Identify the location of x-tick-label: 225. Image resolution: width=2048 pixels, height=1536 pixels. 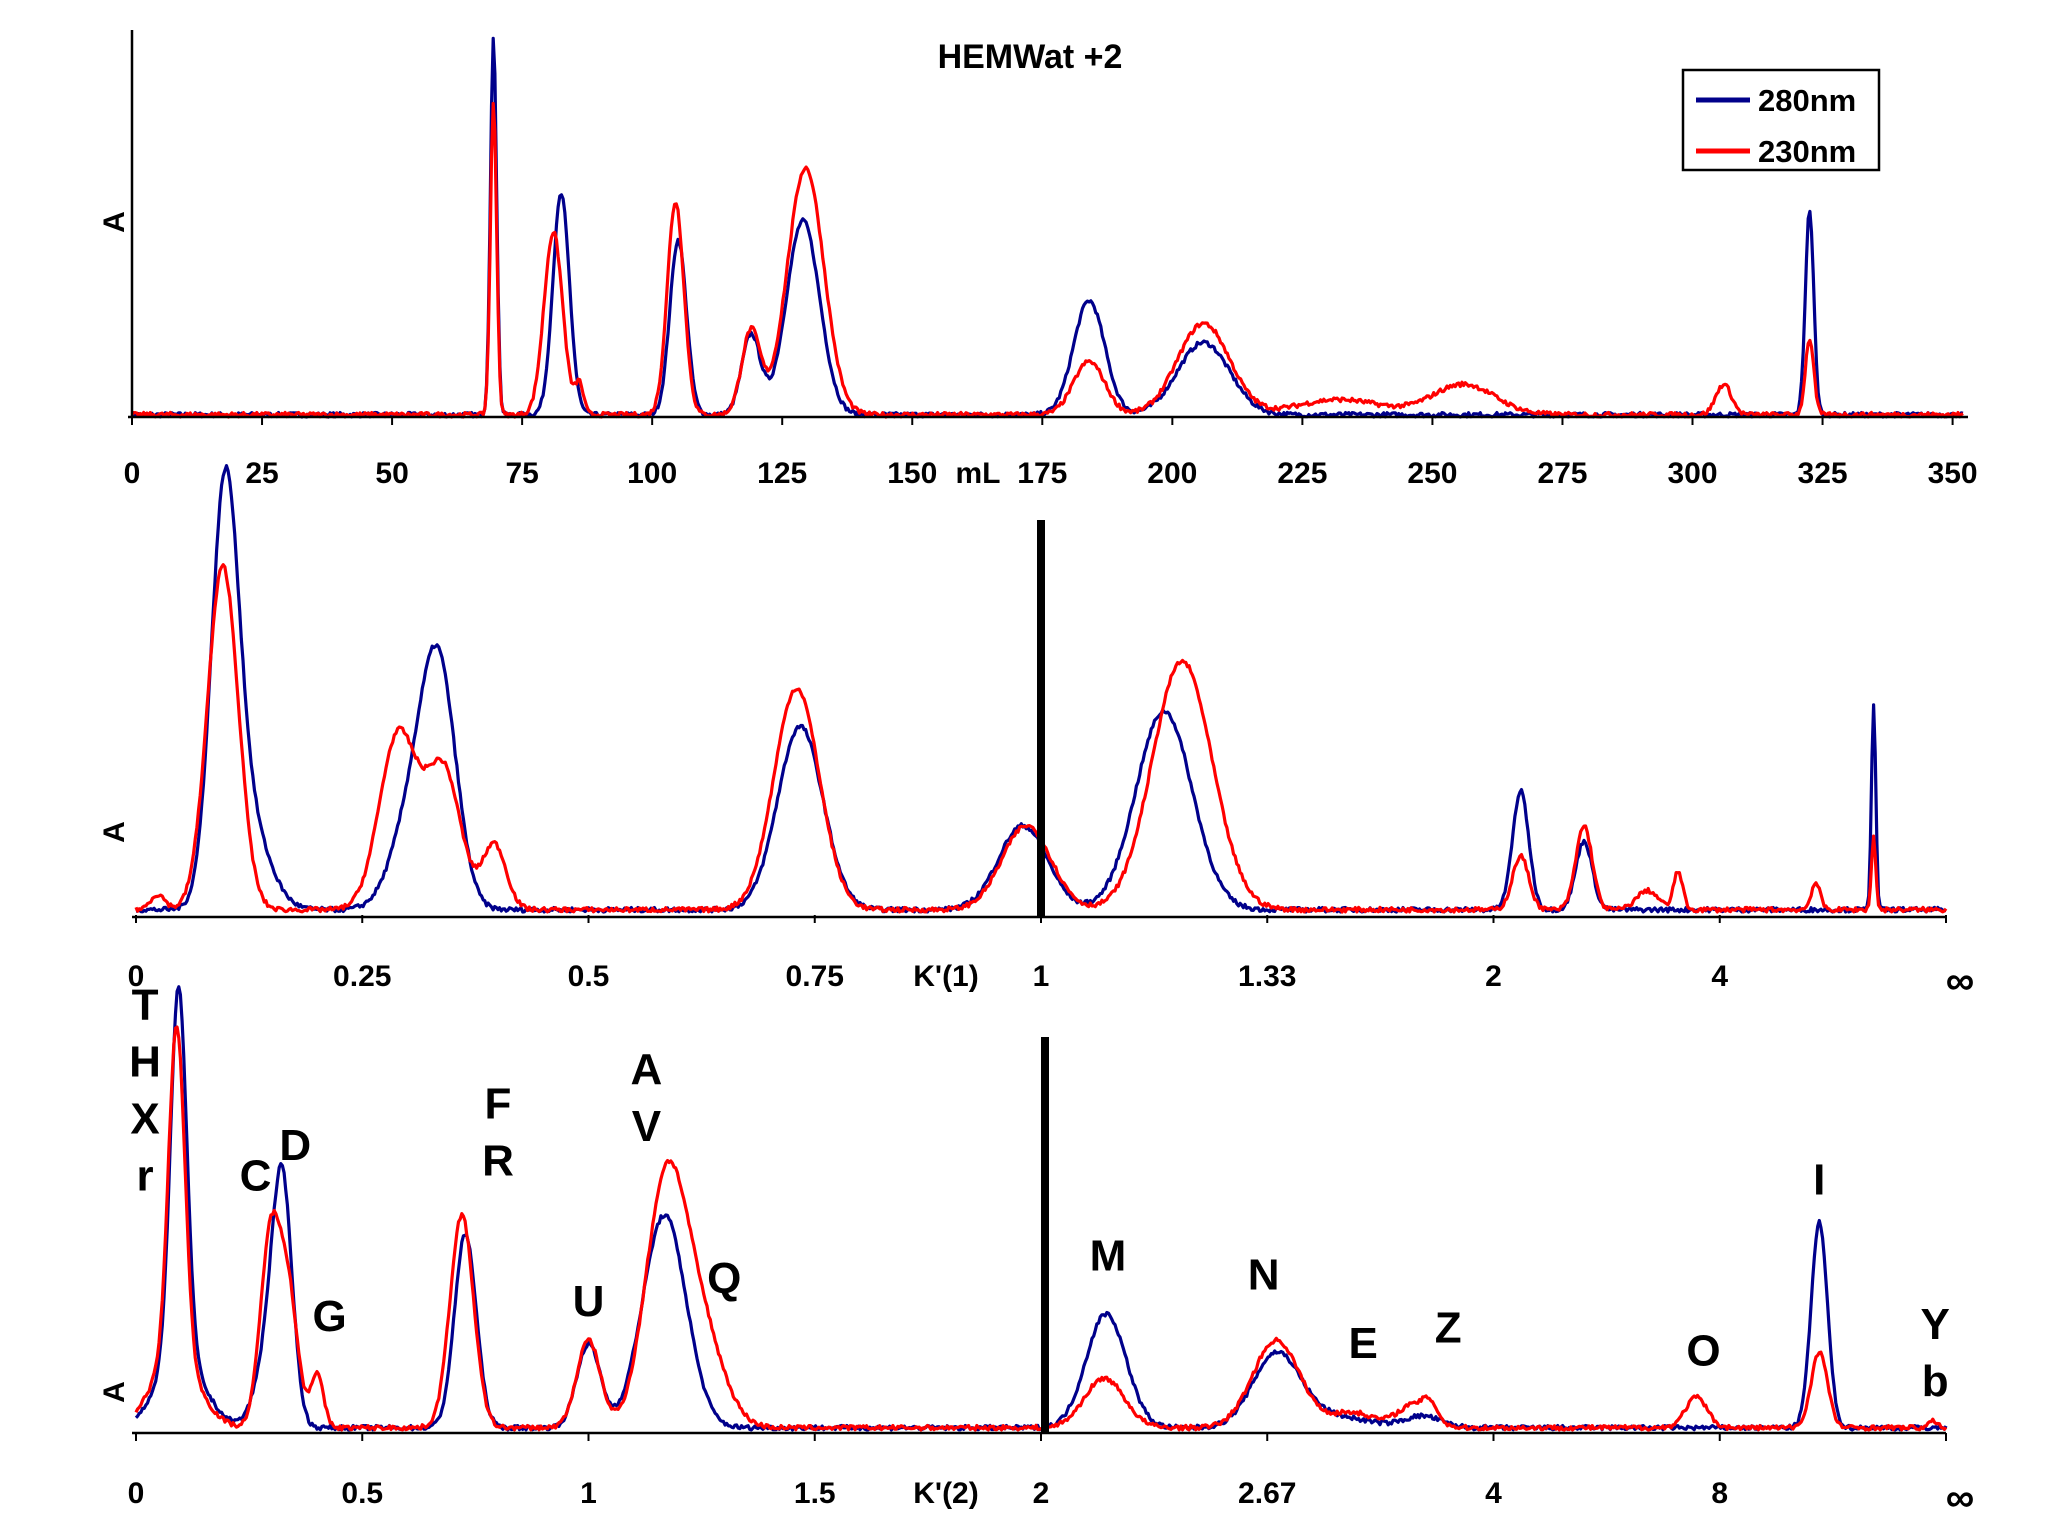
(1302, 473).